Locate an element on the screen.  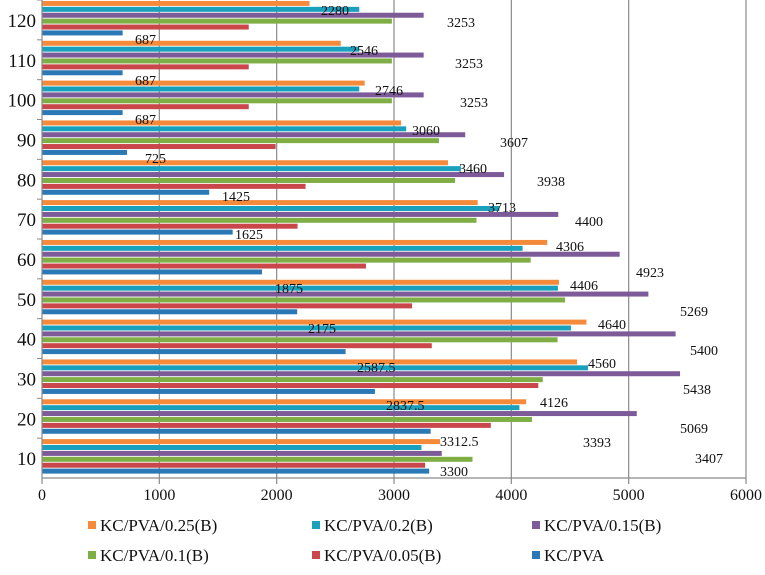
data-label: 3938 is located at coordinates (551, 182).